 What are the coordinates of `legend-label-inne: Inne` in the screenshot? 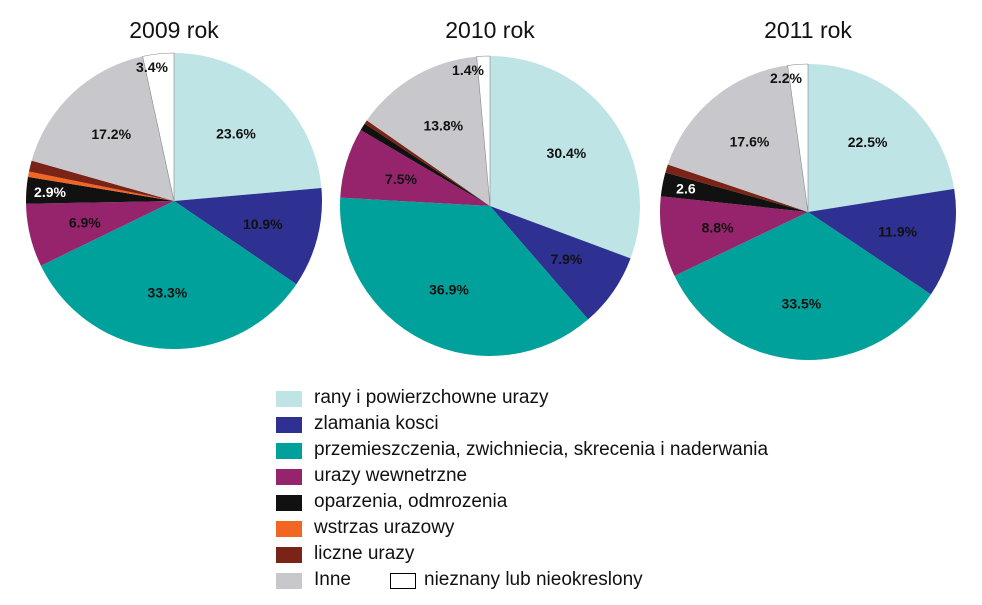 It's located at (332, 579).